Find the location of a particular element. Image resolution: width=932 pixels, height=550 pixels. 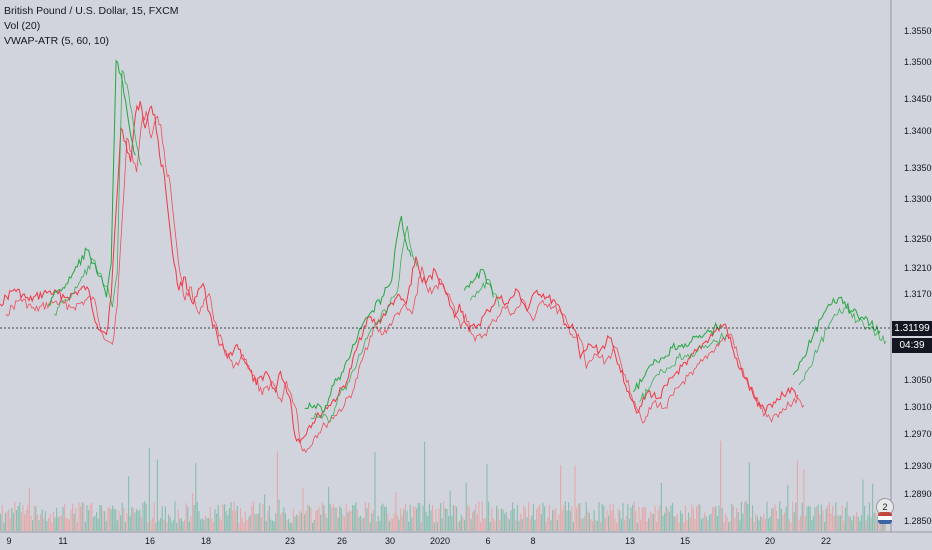

time-tick-label: 20 is located at coordinates (770, 541).